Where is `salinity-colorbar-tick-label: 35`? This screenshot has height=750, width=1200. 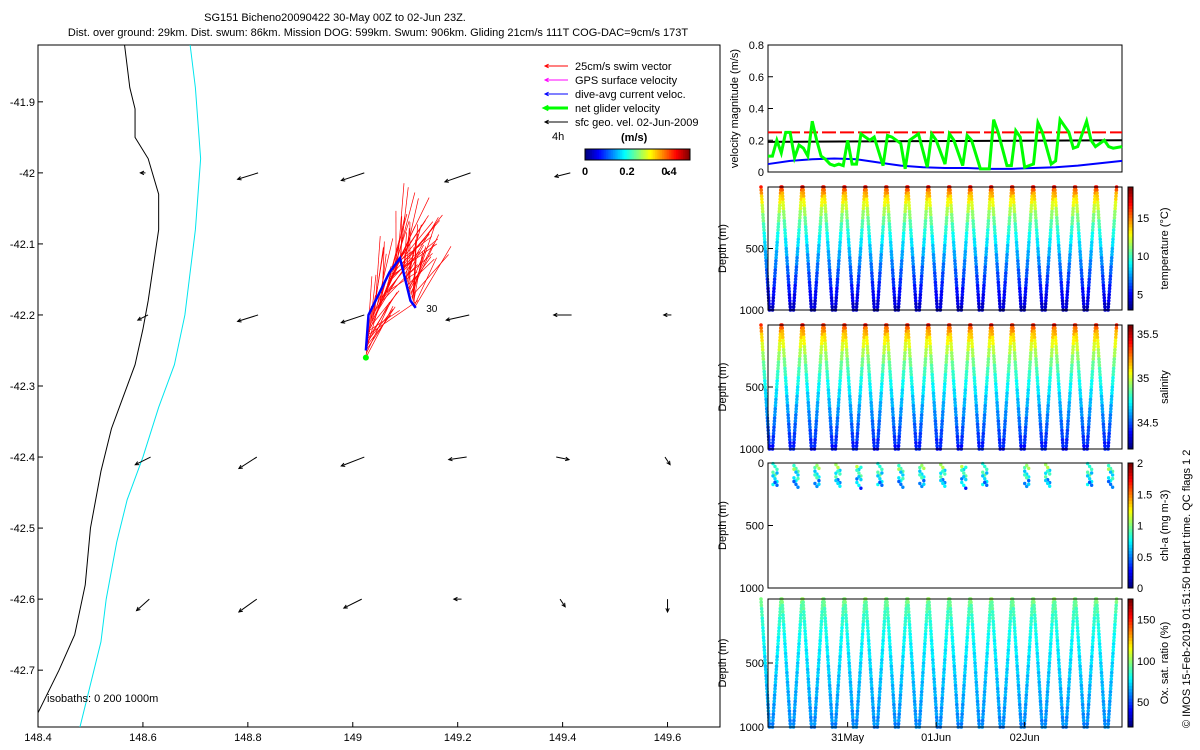
salinity-colorbar-tick-label: 35 is located at coordinates (1143, 379).